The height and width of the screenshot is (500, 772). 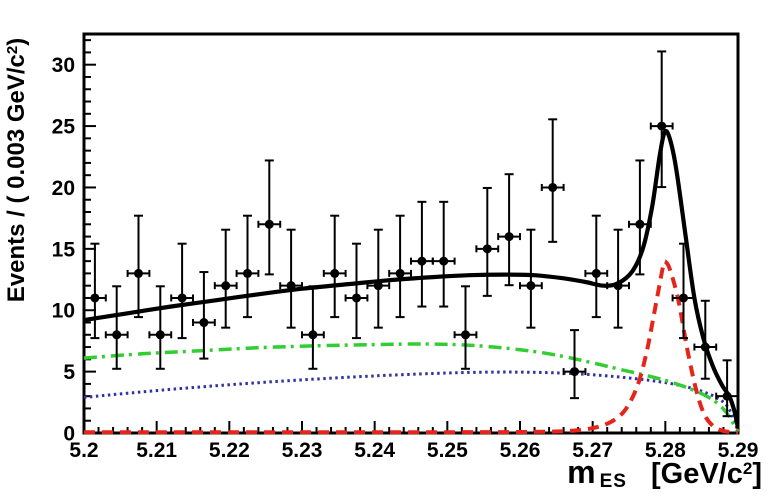 I want to click on curve-background-dotted, so click(x=411, y=401).